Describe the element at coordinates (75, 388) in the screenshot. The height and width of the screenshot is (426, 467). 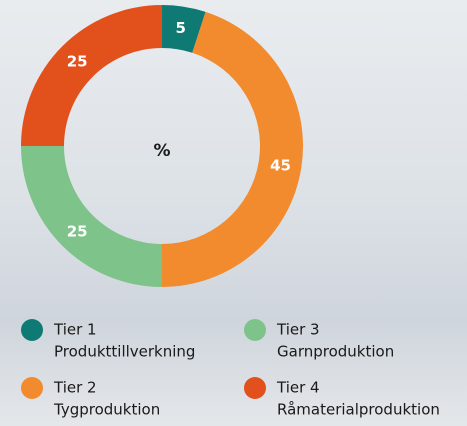
I see `legend-label: Tier 2` at that location.